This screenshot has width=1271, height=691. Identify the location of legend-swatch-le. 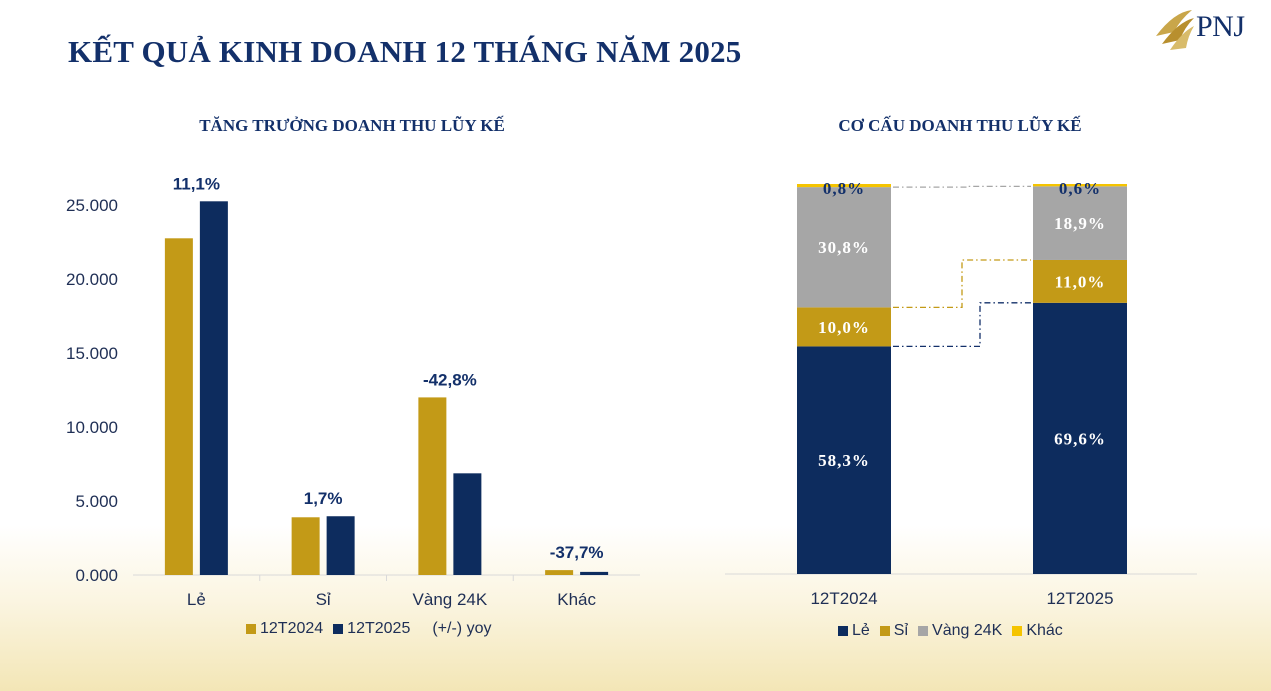
(843, 631).